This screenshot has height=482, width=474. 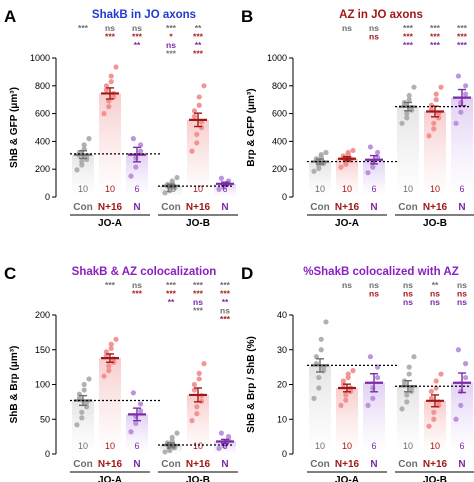 What do you see at coordinates (381, 272) in the screenshot?
I see `panel-title: %ShakB colocalized with AZ` at bounding box center [381, 272].